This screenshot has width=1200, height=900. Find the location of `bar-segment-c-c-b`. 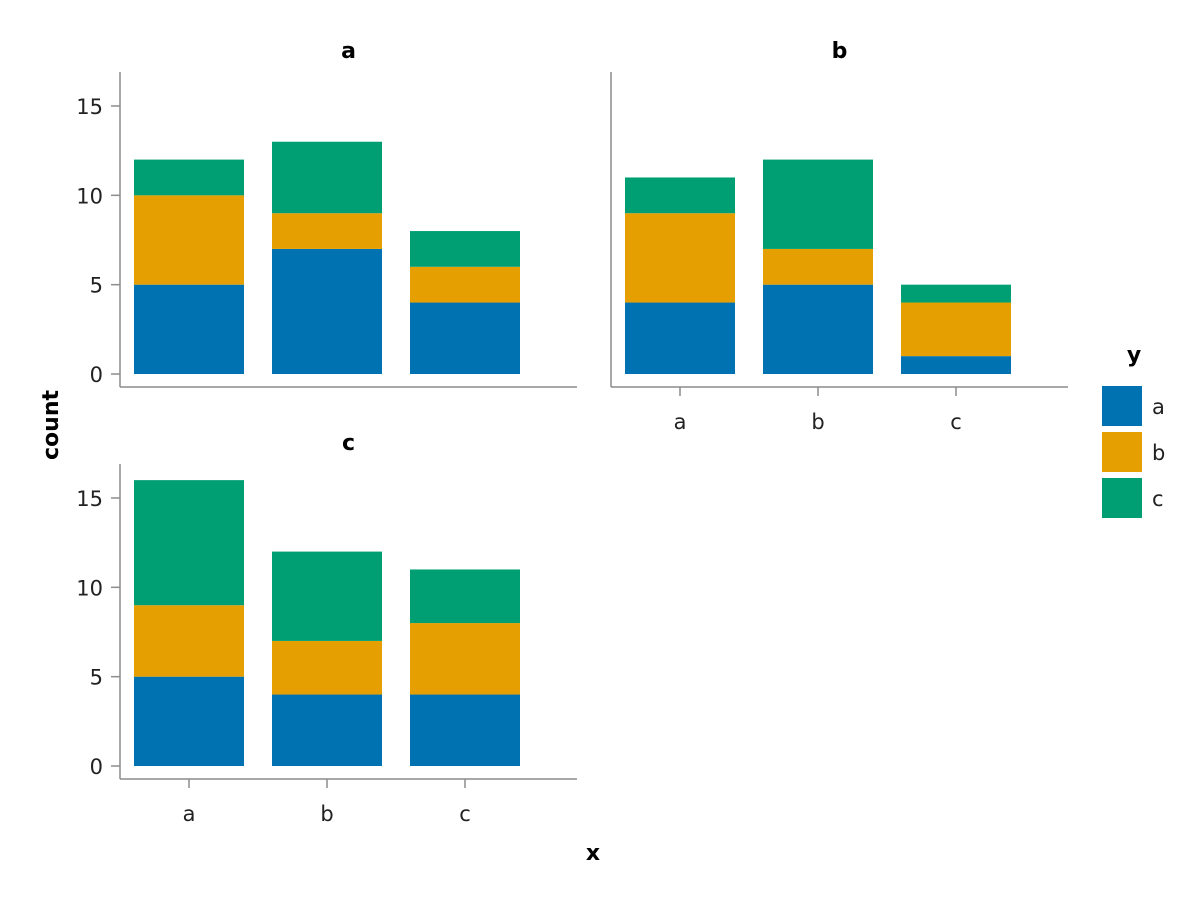

bar-segment-c-c-b is located at coordinates (465, 659).